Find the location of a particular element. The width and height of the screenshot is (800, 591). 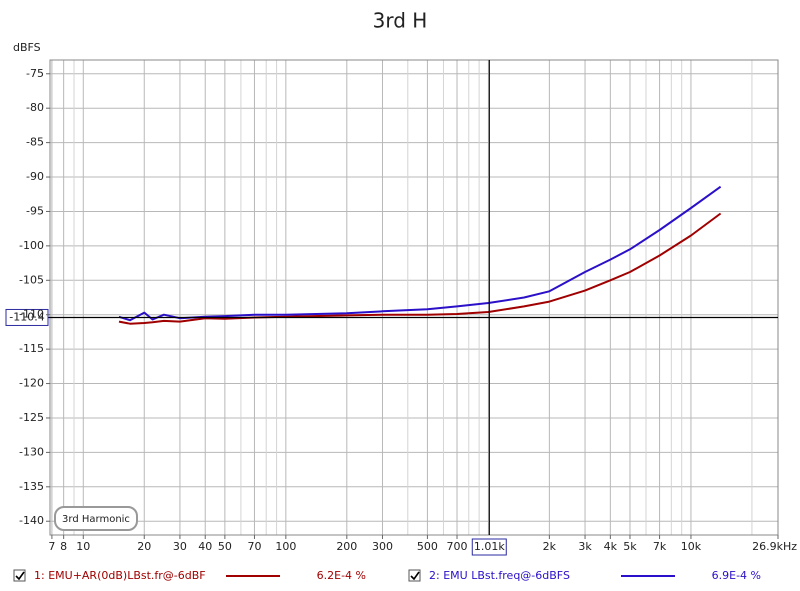

x-tick-label: 26.9kHz is located at coordinates (774, 546).